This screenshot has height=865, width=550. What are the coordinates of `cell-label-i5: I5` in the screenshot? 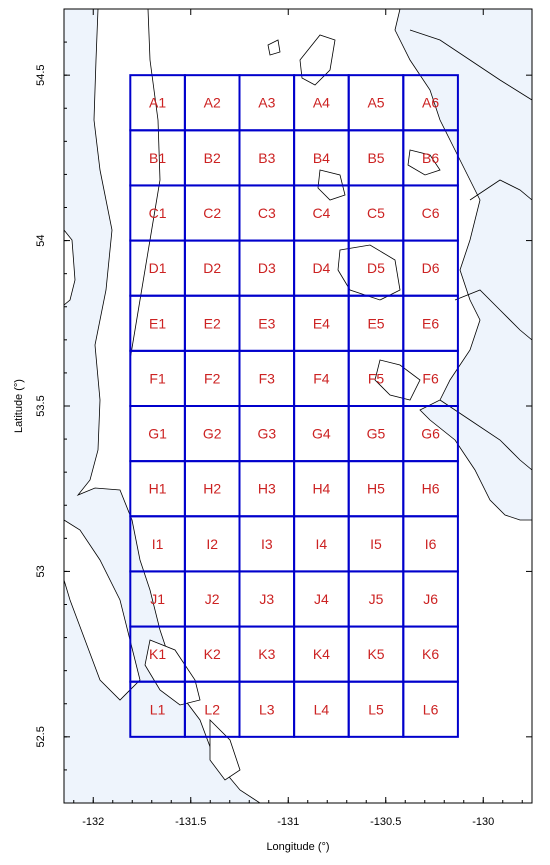 It's located at (376, 544).